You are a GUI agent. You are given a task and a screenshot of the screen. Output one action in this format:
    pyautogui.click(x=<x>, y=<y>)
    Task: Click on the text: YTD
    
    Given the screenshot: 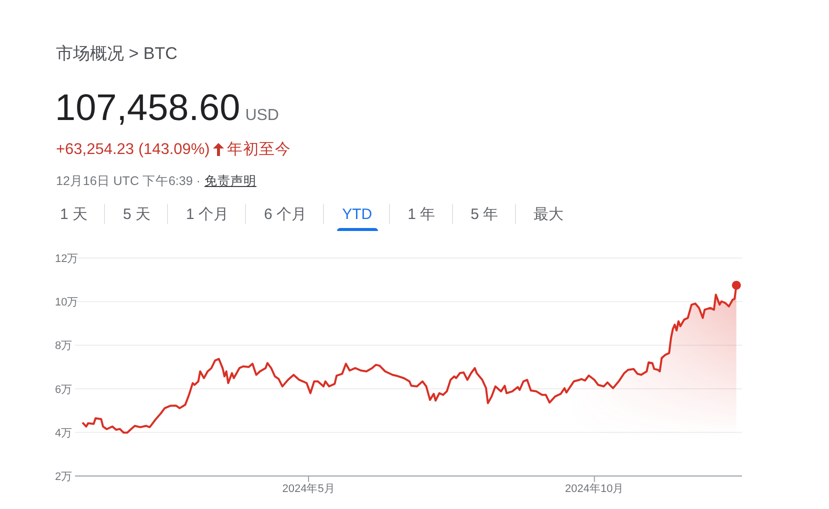 What is the action you would take?
    pyautogui.click(x=357, y=214)
    